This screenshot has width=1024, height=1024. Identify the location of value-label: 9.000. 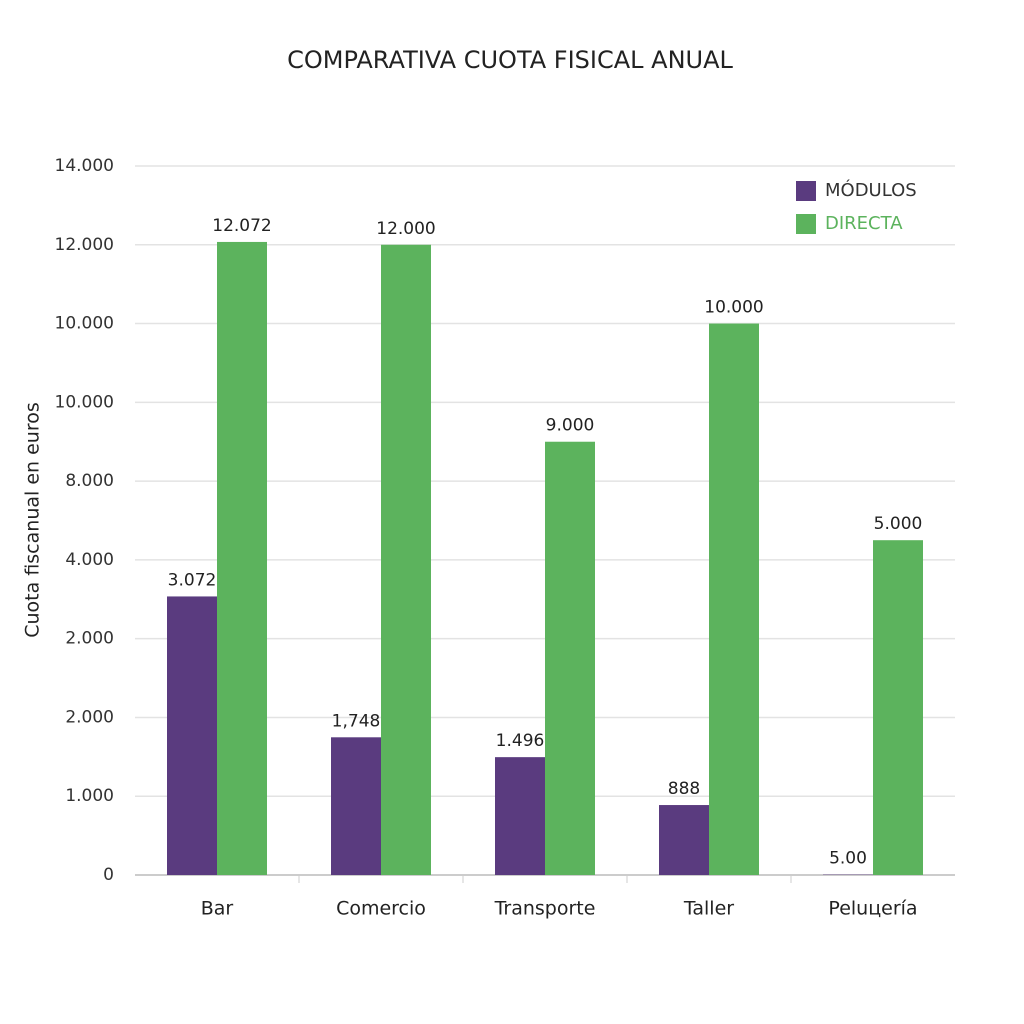
(570, 426).